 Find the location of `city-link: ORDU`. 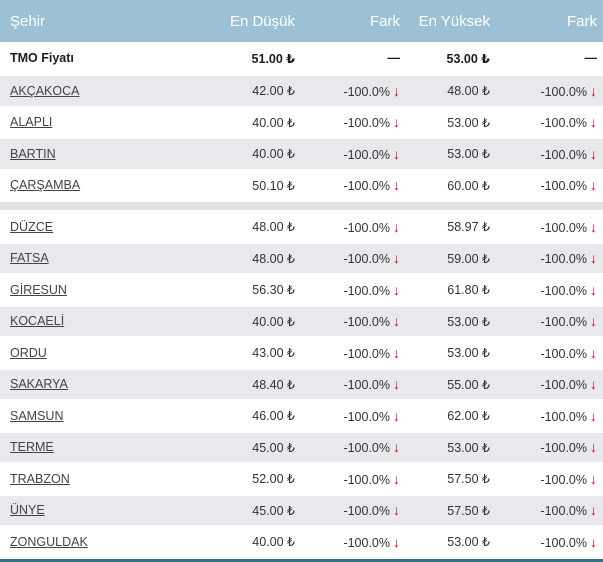

city-link: ORDU is located at coordinates (28, 352).